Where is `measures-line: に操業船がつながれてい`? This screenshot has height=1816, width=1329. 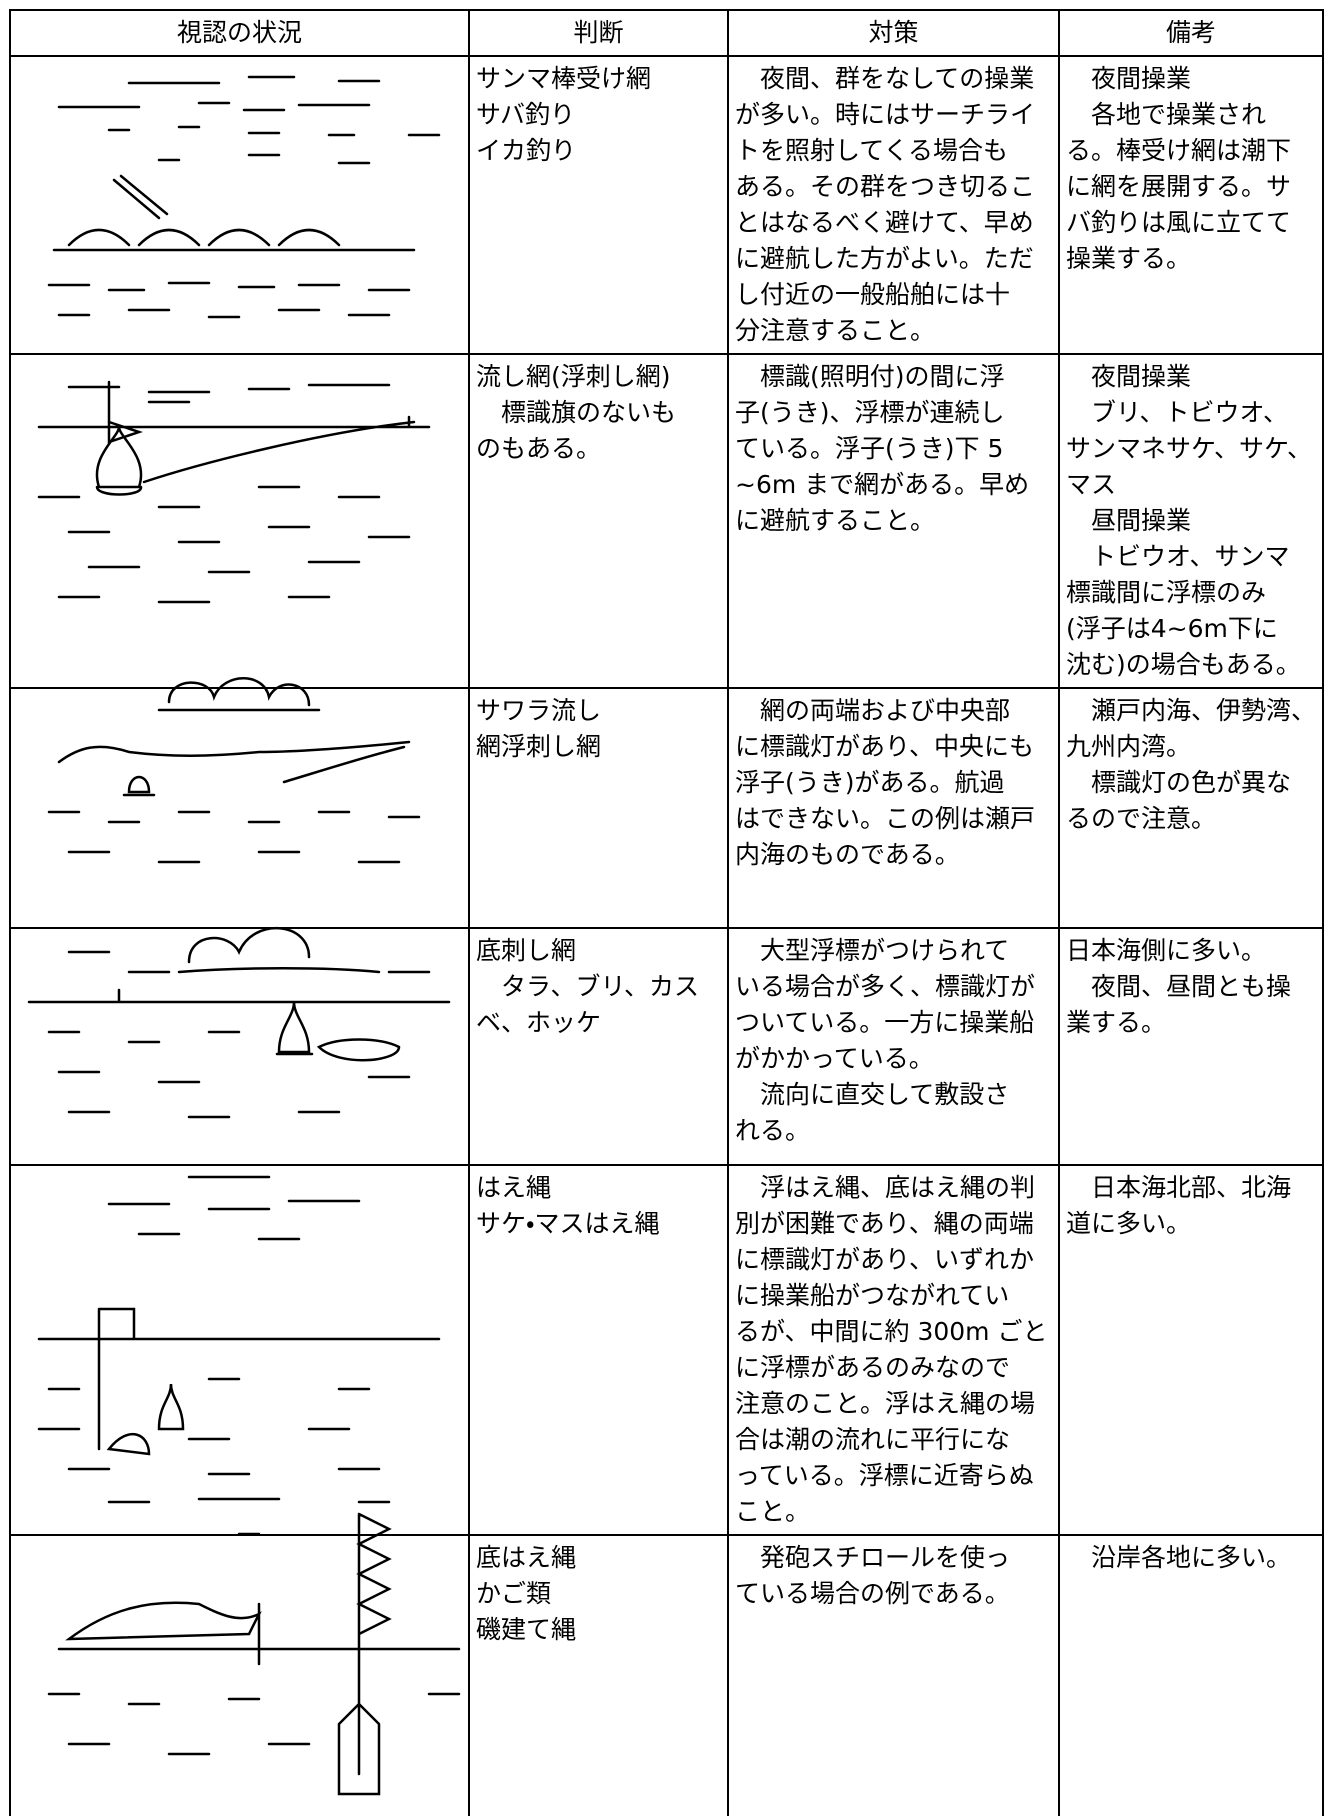
measures-line: に操業船がつながれてい is located at coordinates (872, 1295).